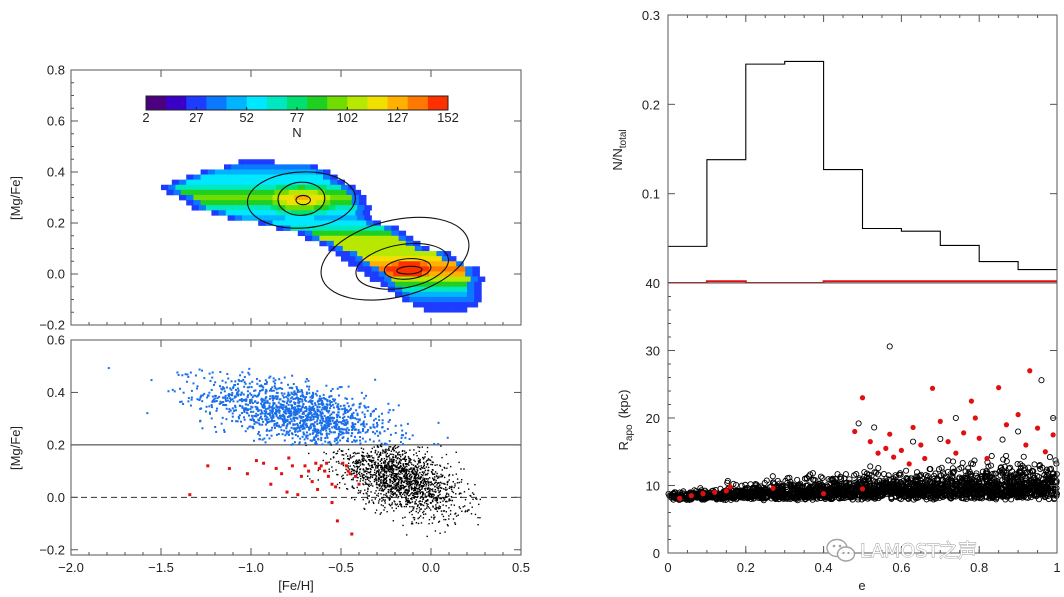 The height and width of the screenshot is (597, 1064). Describe the element at coordinates (309, 471) in the screenshot. I see `selected-point` at that location.